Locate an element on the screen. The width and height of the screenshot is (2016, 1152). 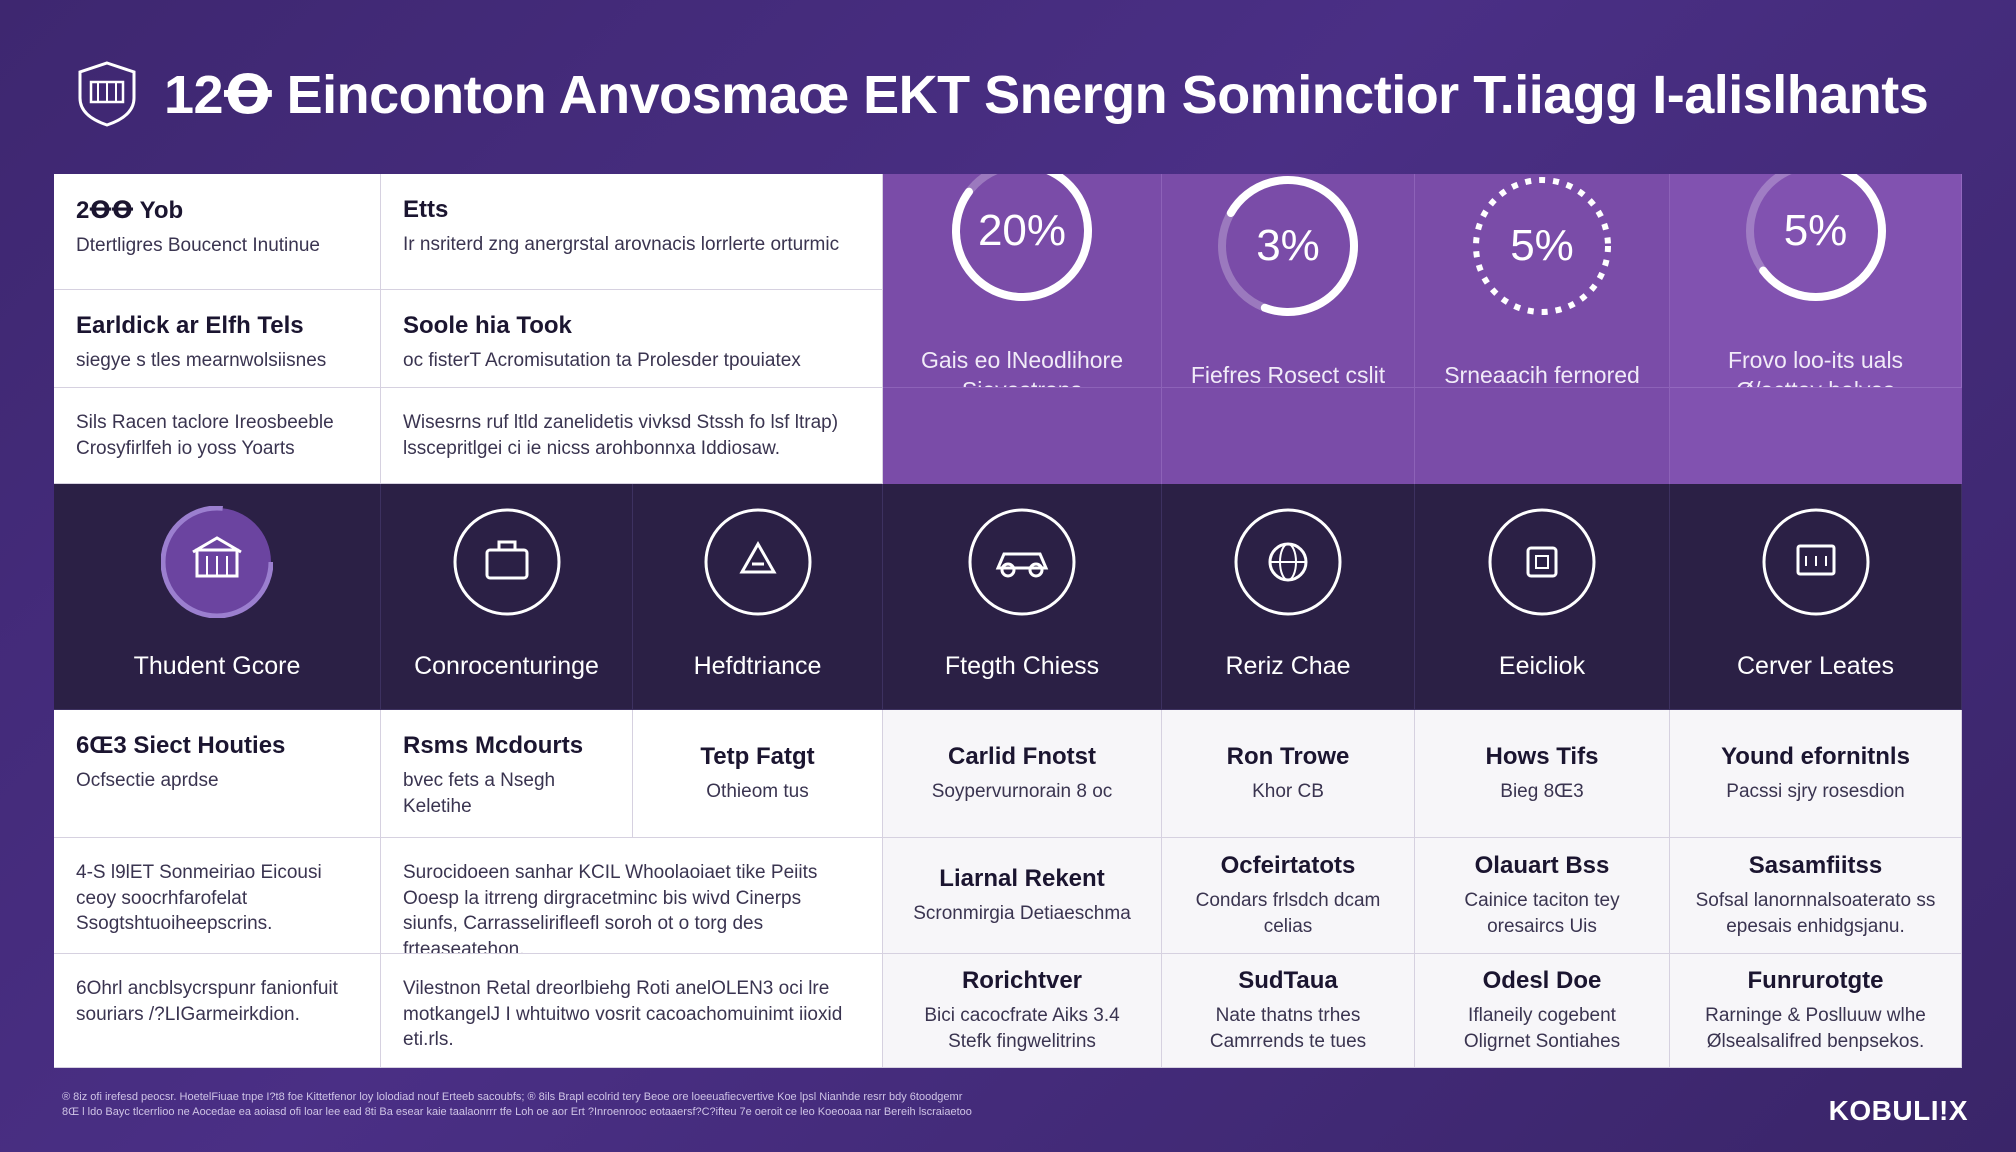
document-icon is located at coordinates (1542, 562).